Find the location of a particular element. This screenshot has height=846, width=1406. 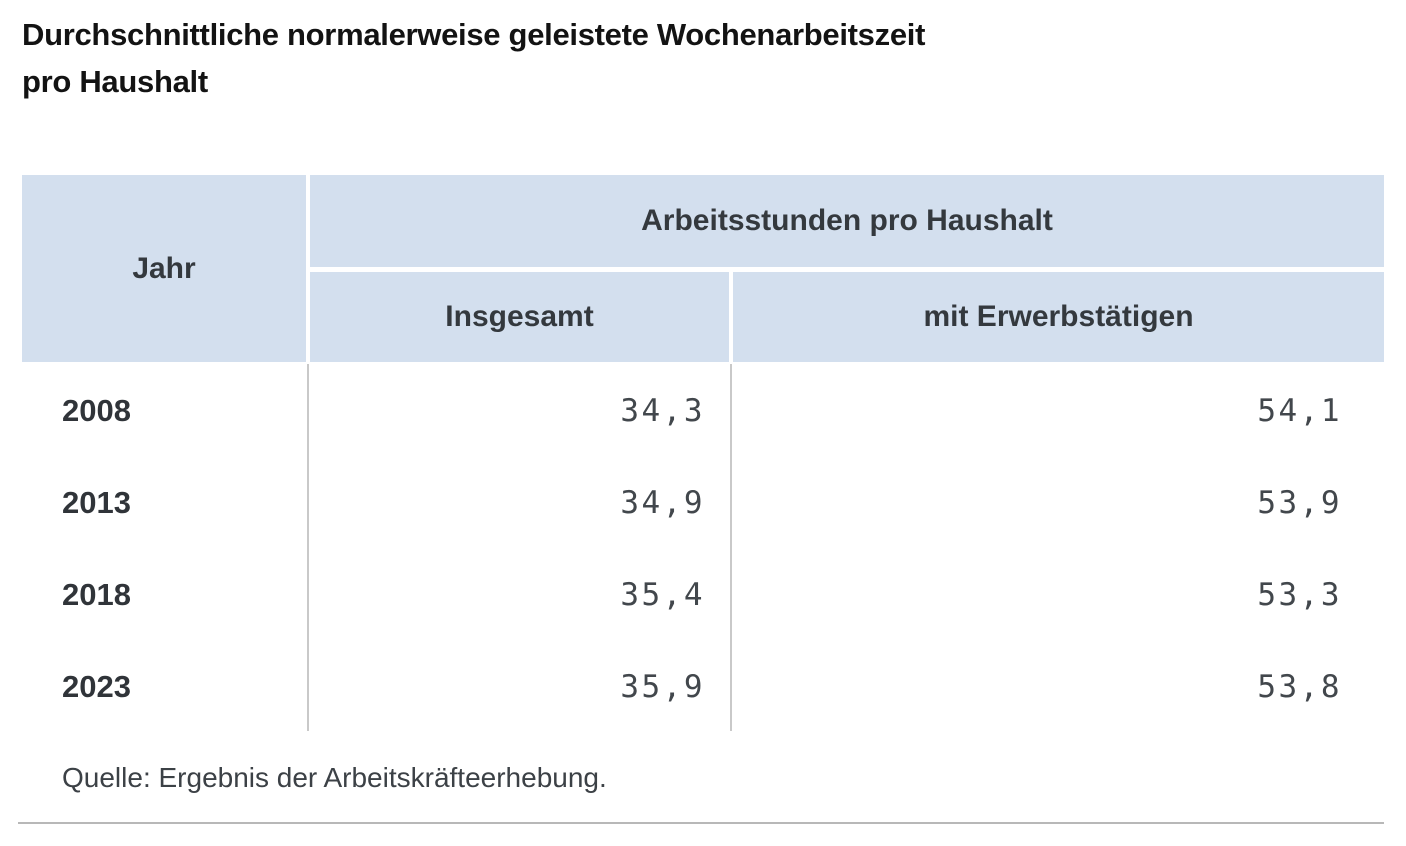

employed-value-cell: 54,1 is located at coordinates (1299, 411).